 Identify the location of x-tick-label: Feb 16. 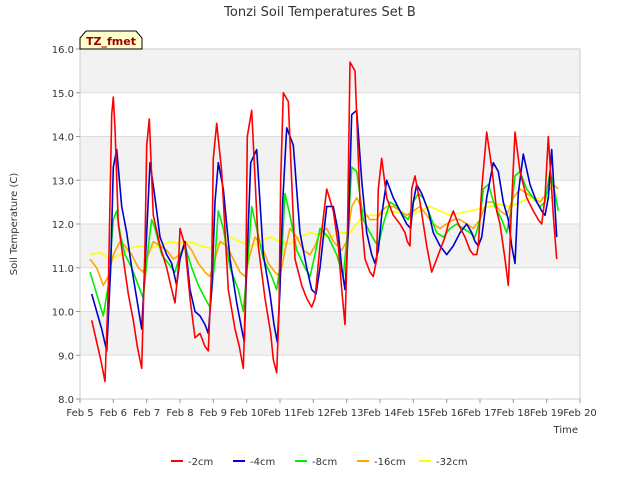
(447, 413).